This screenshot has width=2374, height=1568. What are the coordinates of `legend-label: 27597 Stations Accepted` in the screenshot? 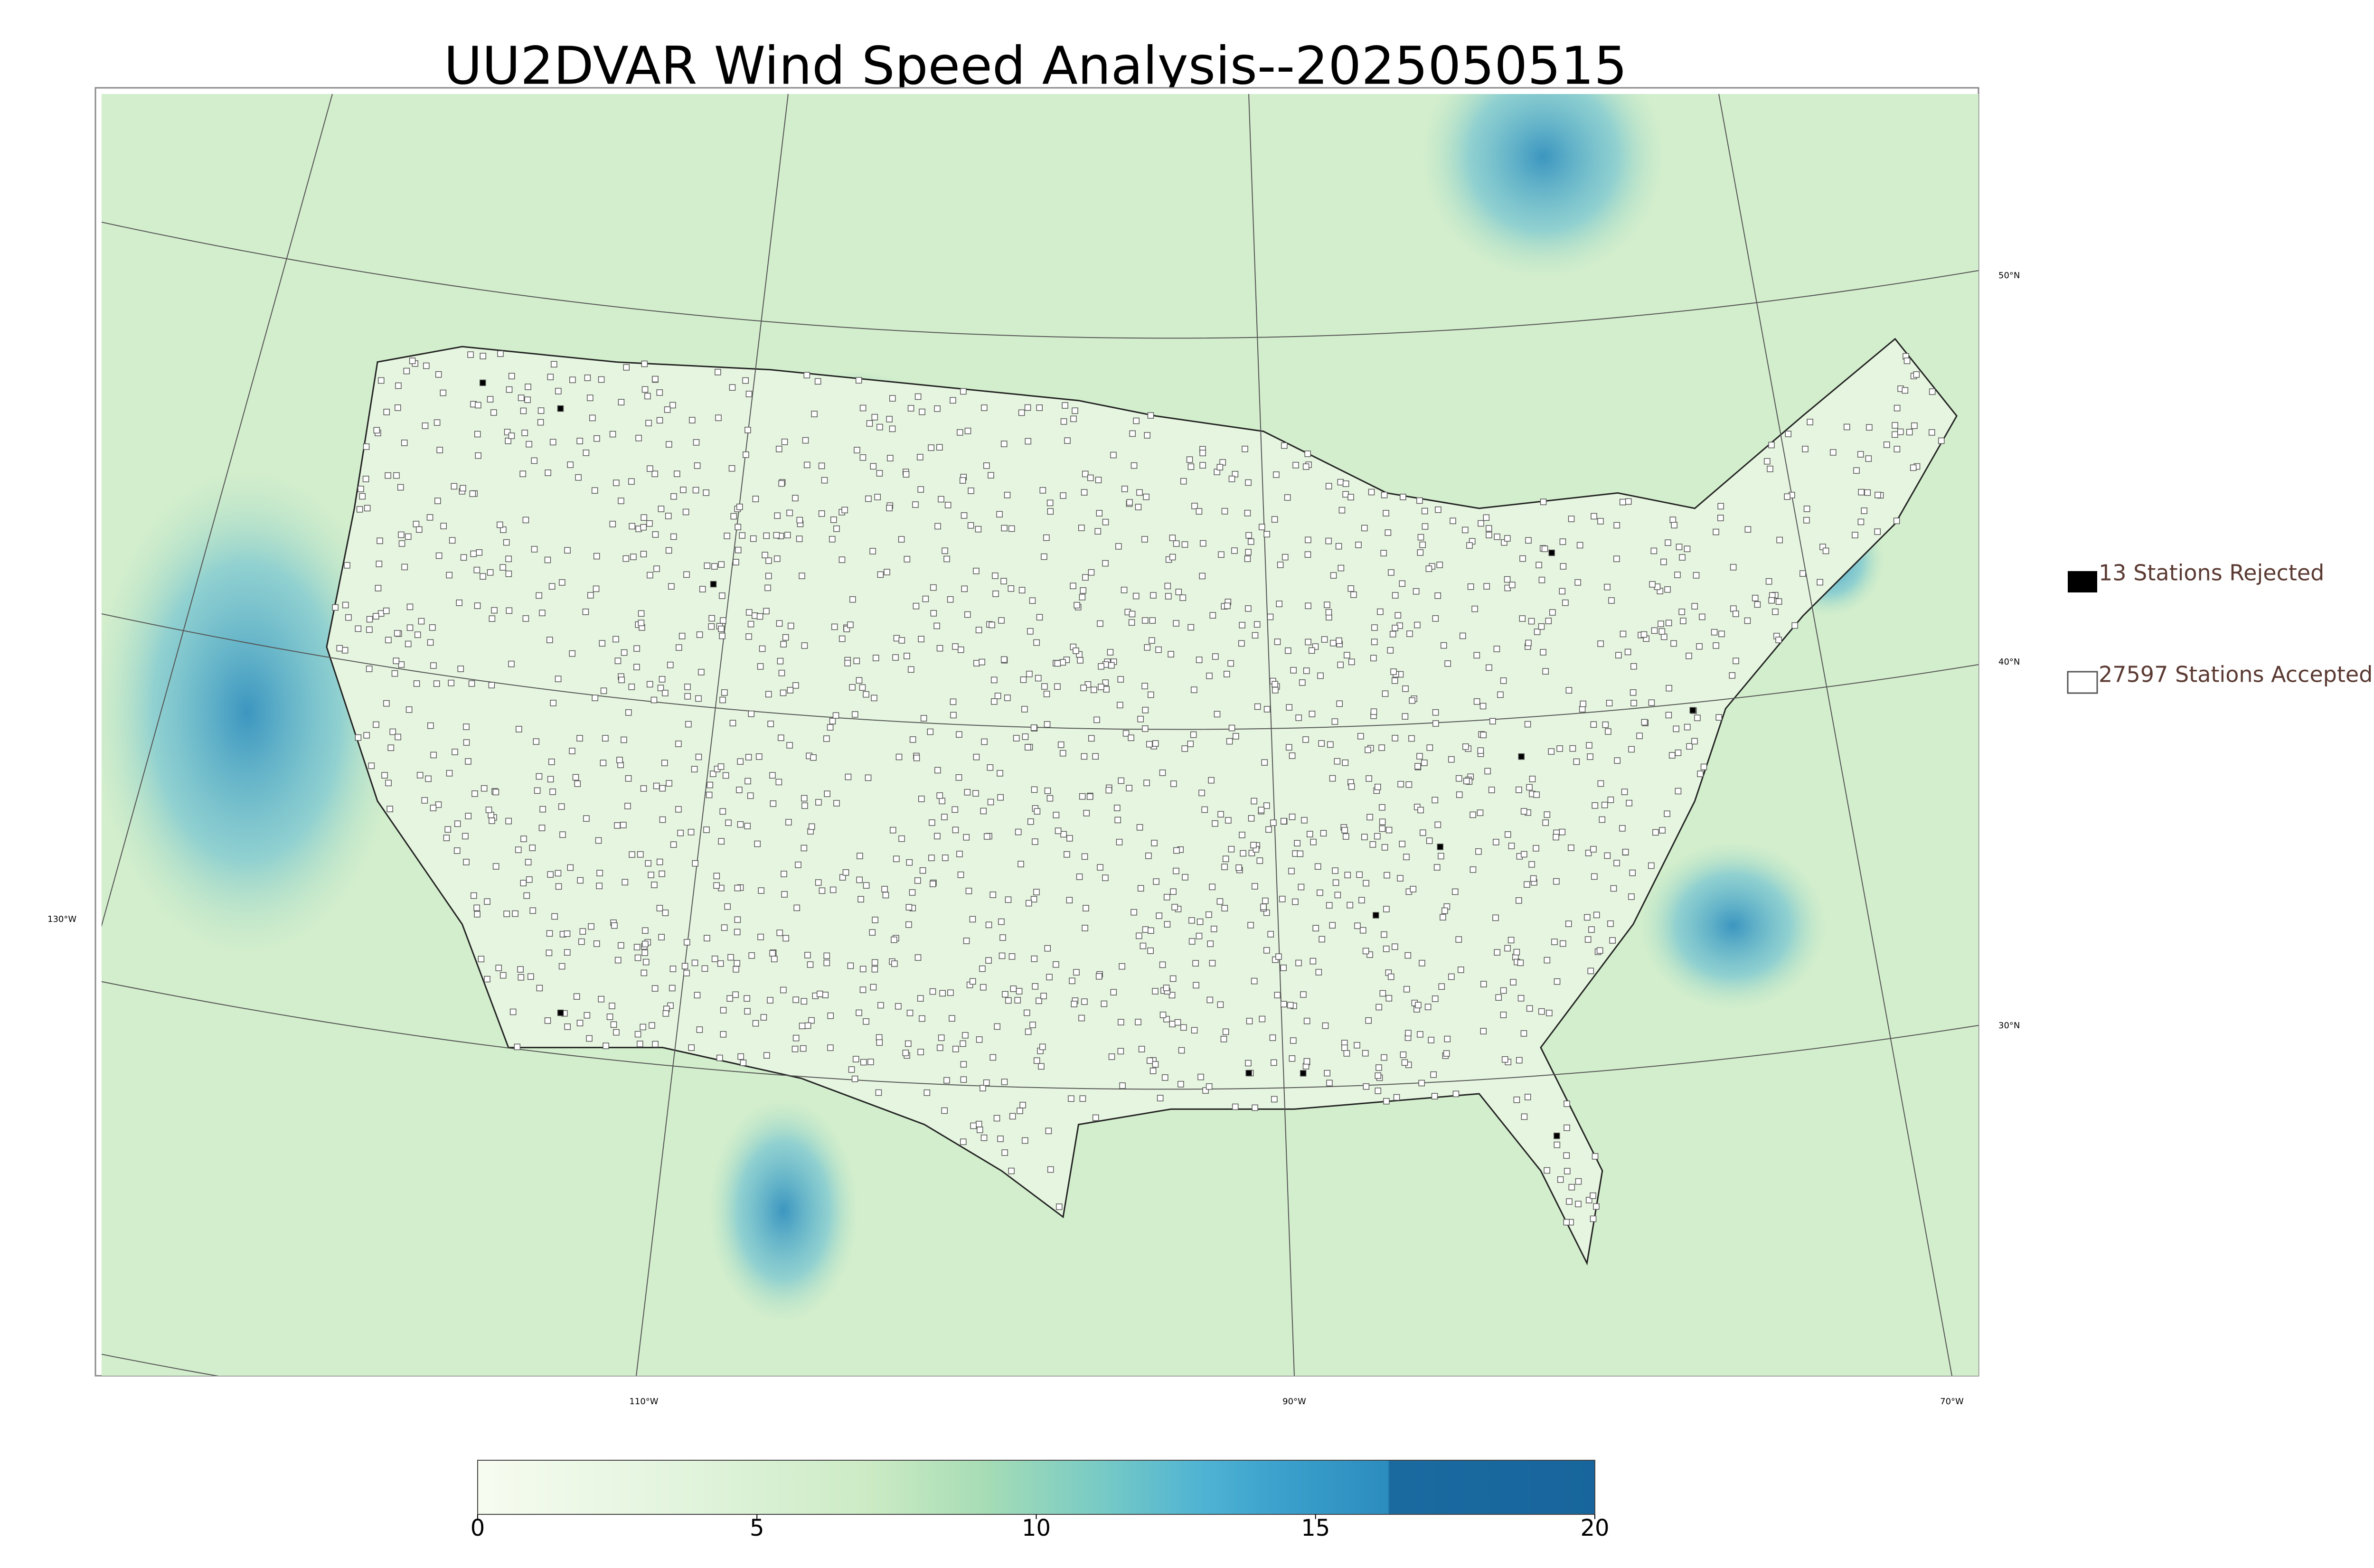 It's located at (2236, 675).